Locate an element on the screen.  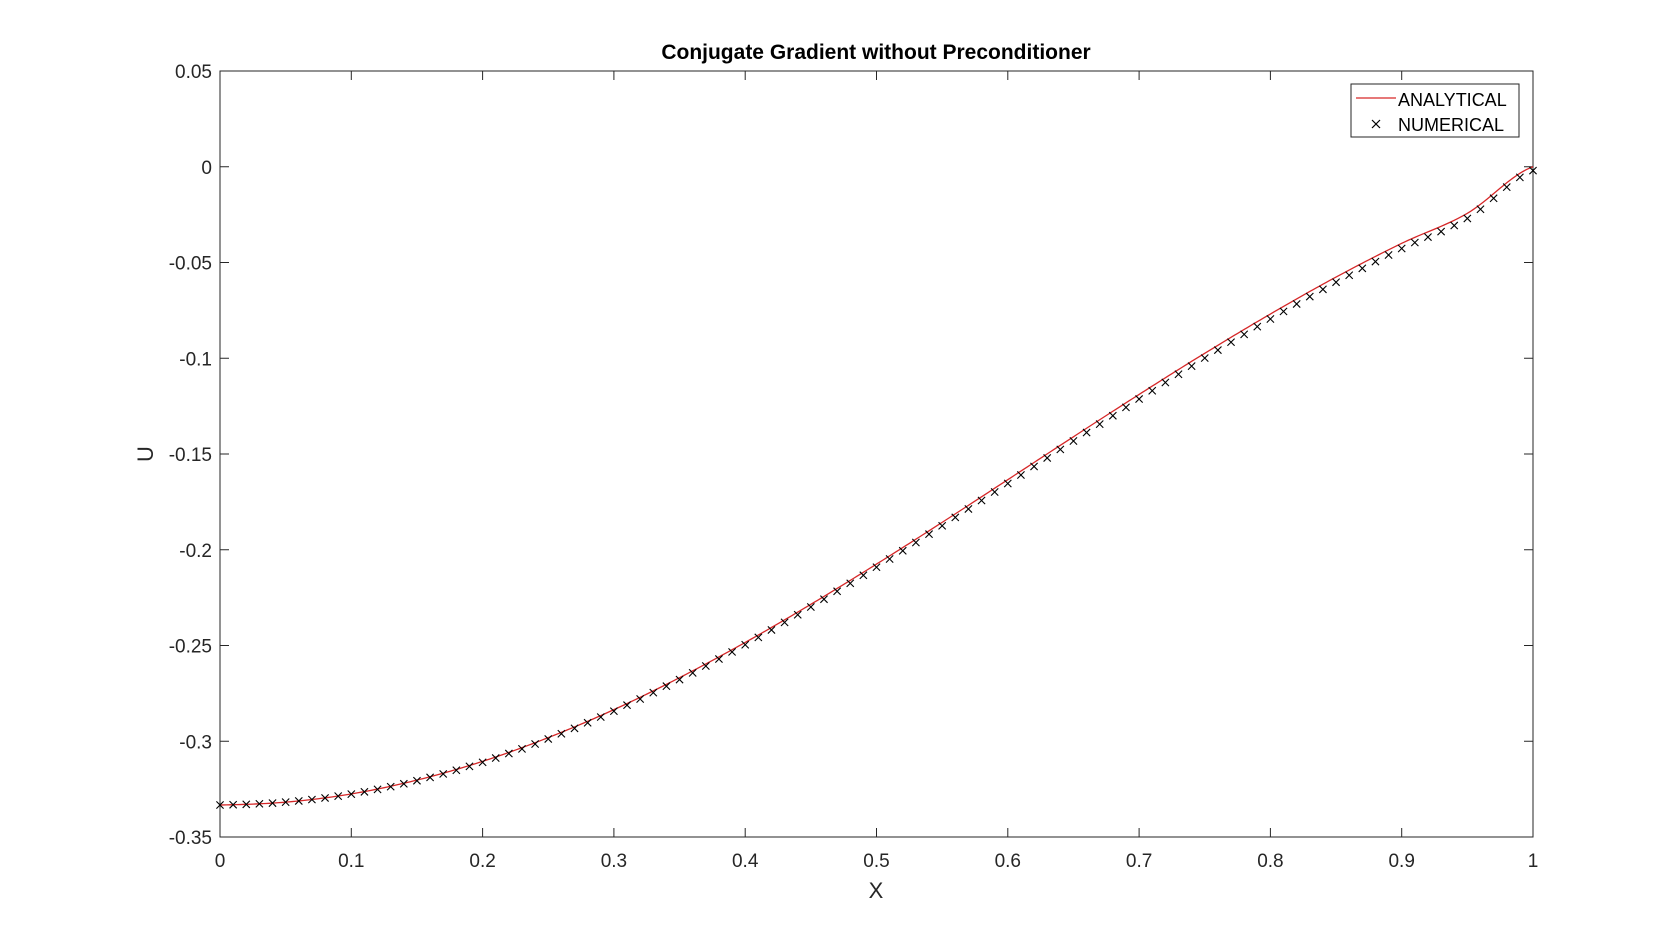
x-tick-label: 1 is located at coordinates (1533, 861).